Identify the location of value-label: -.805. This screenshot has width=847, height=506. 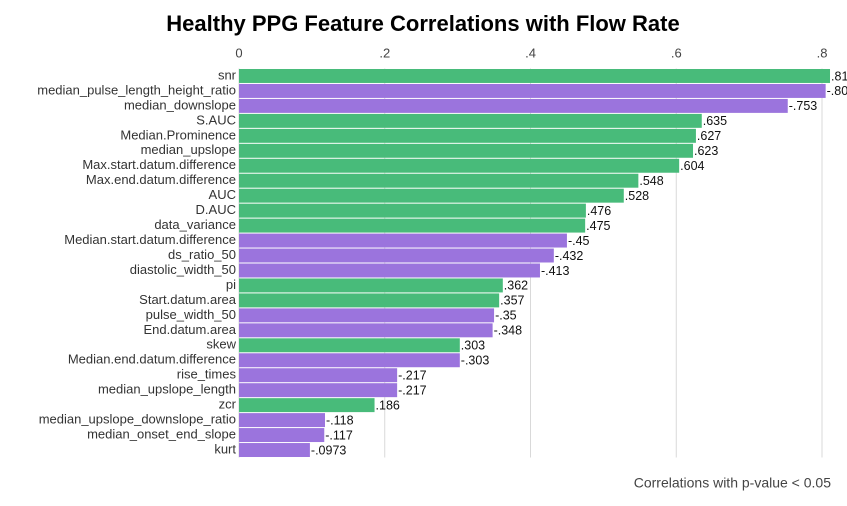
(837, 91).